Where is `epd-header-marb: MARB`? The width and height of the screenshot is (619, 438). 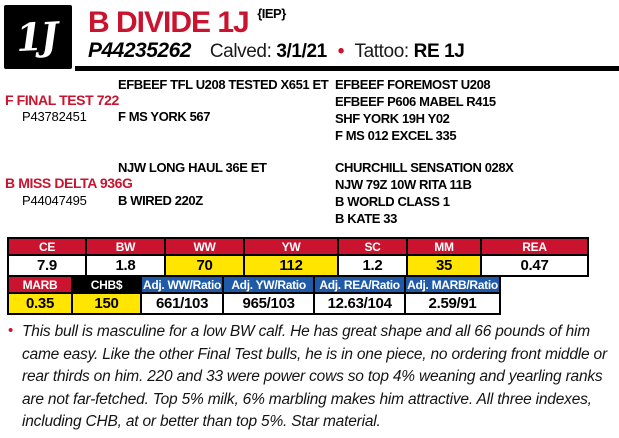 epd-header-marb: MARB is located at coordinates (40, 284).